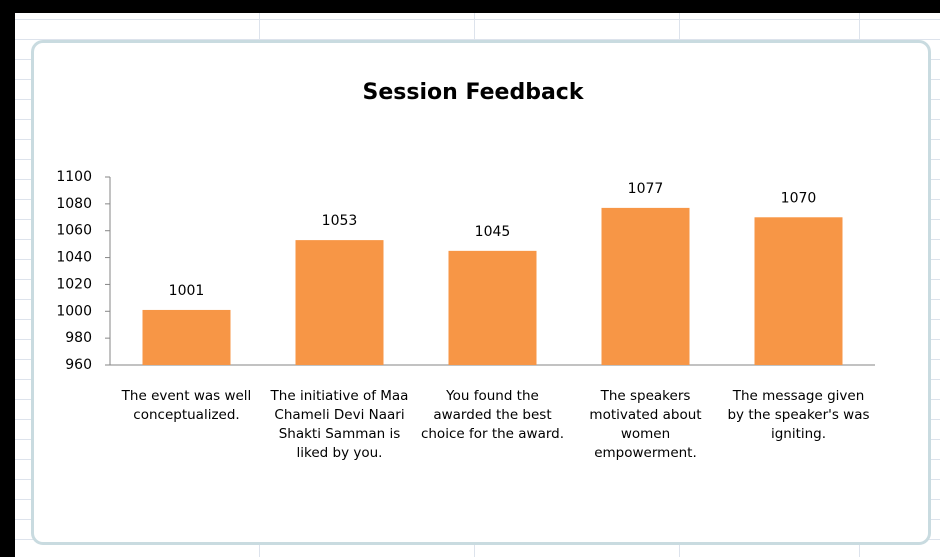 This screenshot has height=557, width=940. I want to click on data-label: 1077, so click(646, 189).